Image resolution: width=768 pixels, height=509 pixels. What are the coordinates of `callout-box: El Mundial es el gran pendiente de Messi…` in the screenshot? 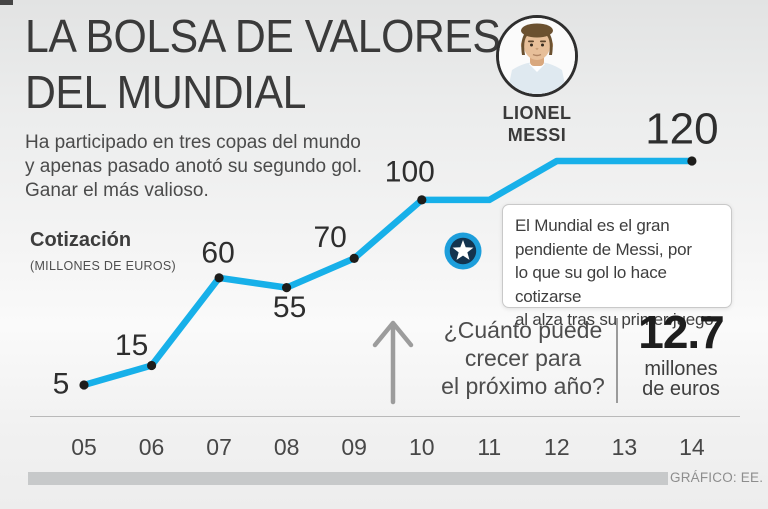 It's located at (617, 266).